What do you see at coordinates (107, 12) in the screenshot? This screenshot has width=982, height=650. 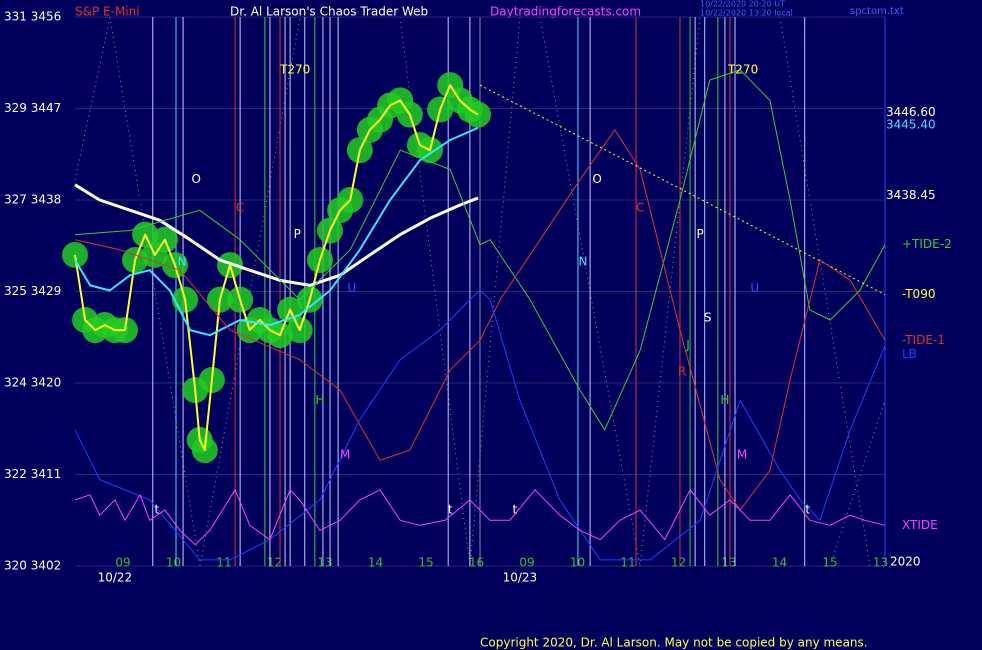 I see `symbol: S&P E-Mini` at bounding box center [107, 12].